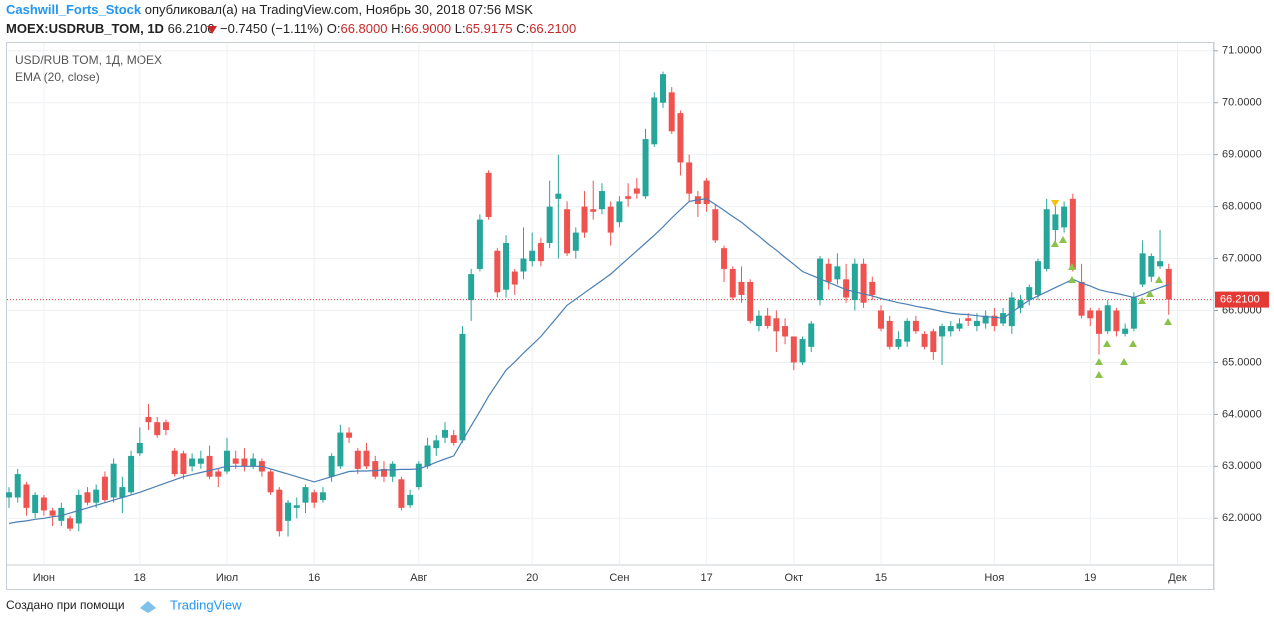 The height and width of the screenshot is (626, 1274). Describe the element at coordinates (334, 28) in the screenshot. I see `o-label: O:` at that location.